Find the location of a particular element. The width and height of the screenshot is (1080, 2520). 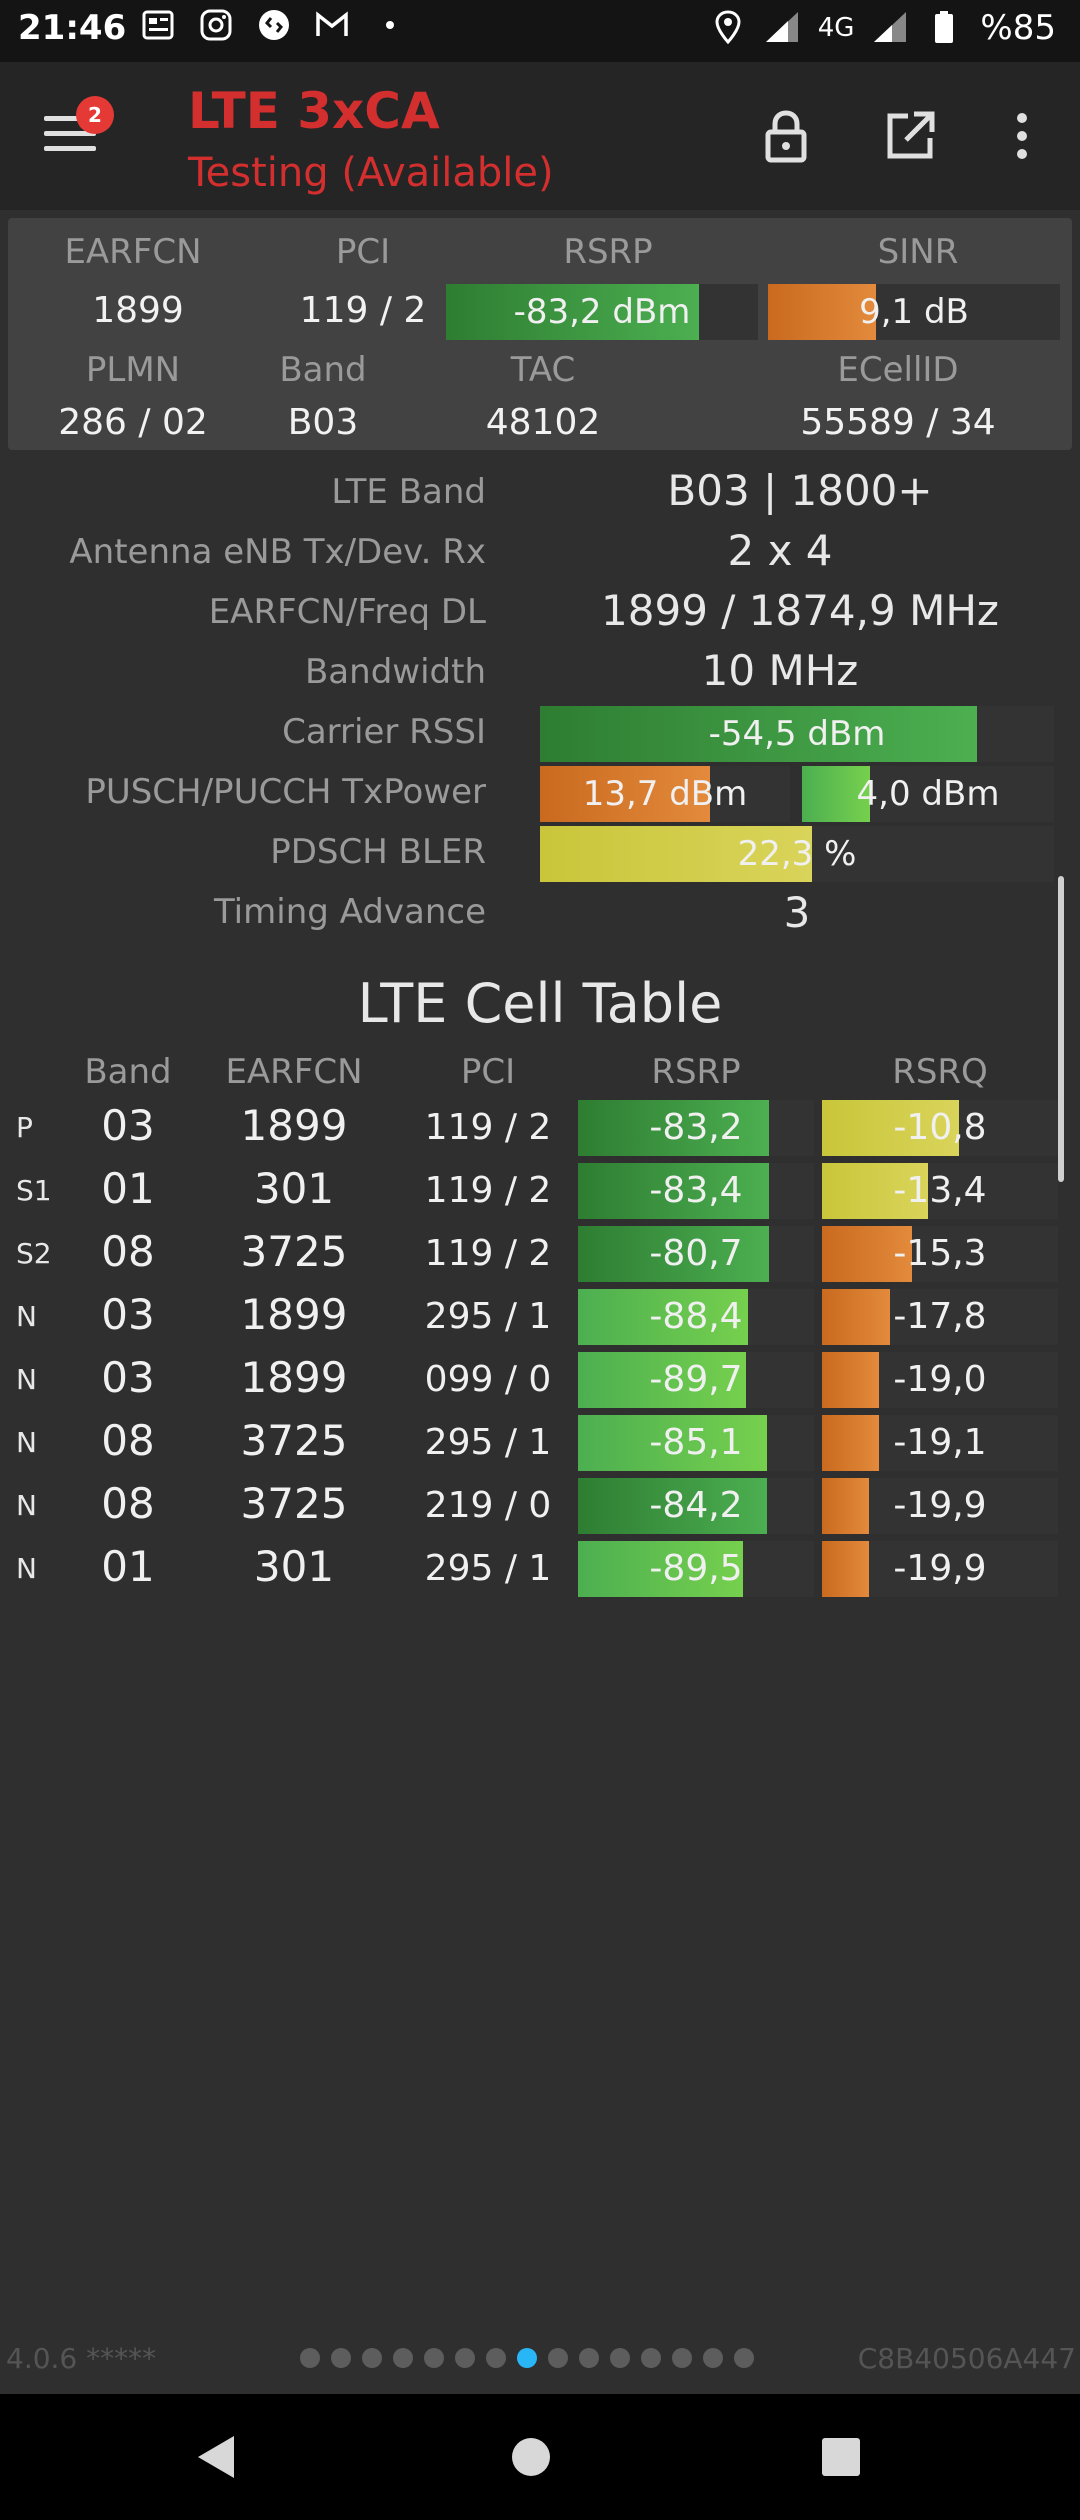

cell-rsrp-bar: -85,1 is located at coordinates (696, 1443).